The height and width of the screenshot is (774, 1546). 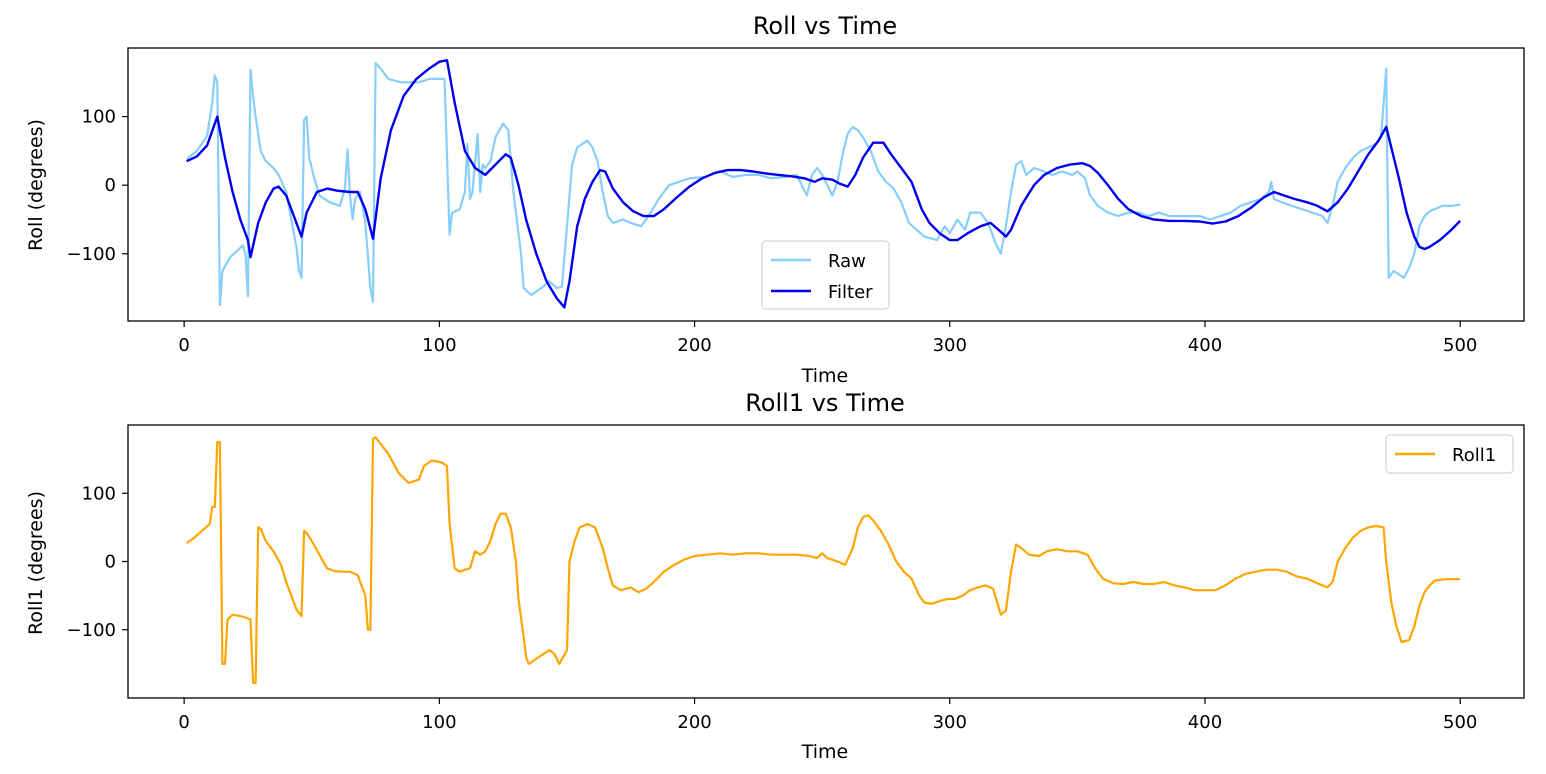 What do you see at coordinates (825, 403) in the screenshot?
I see `chart-title: Roll1 vs Time` at bounding box center [825, 403].